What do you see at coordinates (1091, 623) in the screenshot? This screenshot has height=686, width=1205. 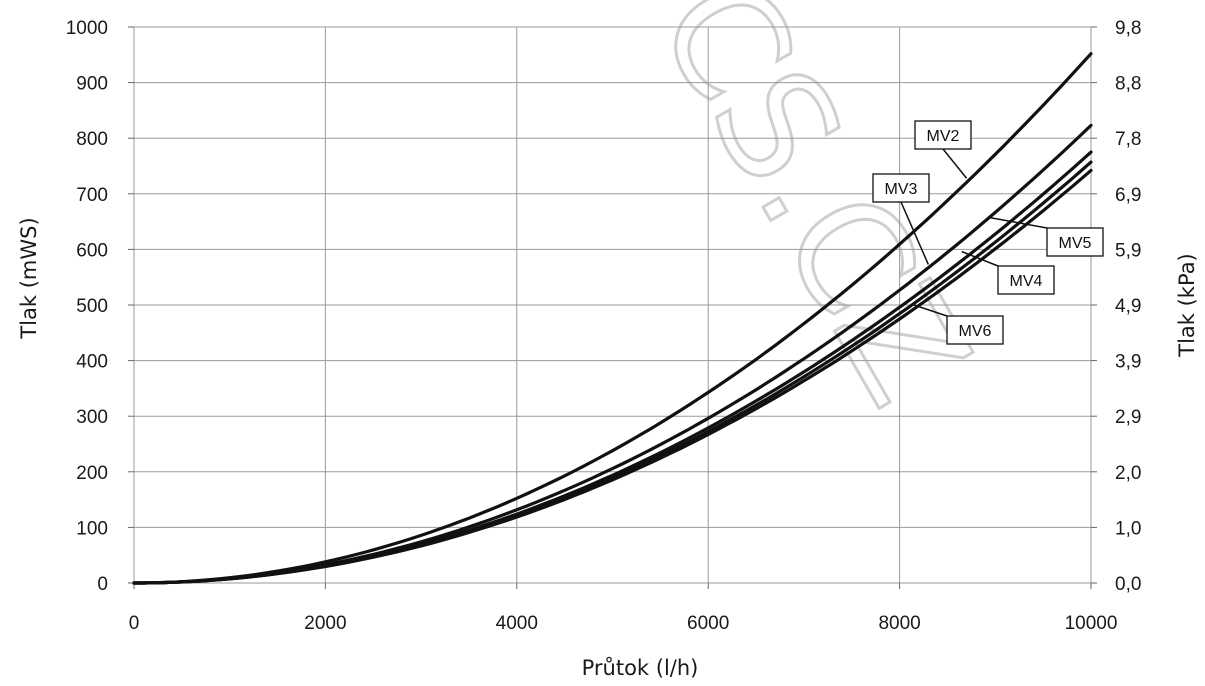 I see `x-tick-label: 10000` at bounding box center [1091, 623].